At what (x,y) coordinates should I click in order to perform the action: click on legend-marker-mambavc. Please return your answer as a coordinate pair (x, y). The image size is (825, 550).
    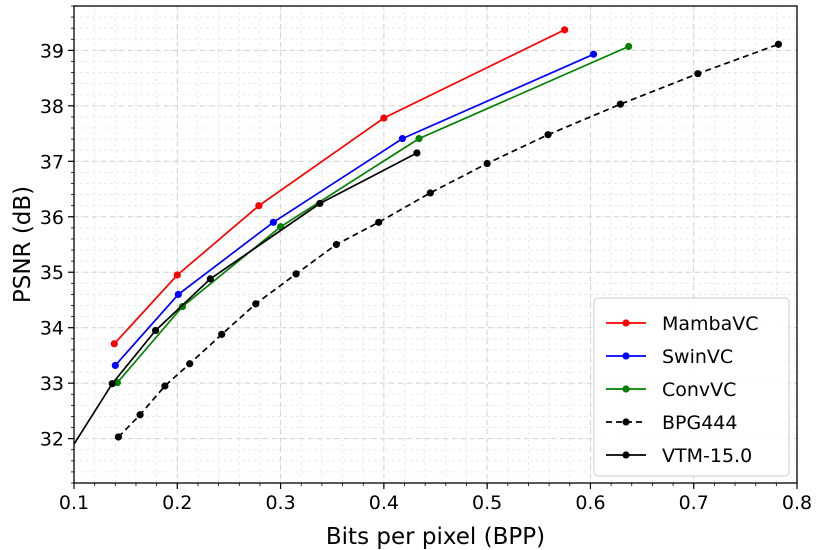
    Looking at the image, I should click on (626, 323).